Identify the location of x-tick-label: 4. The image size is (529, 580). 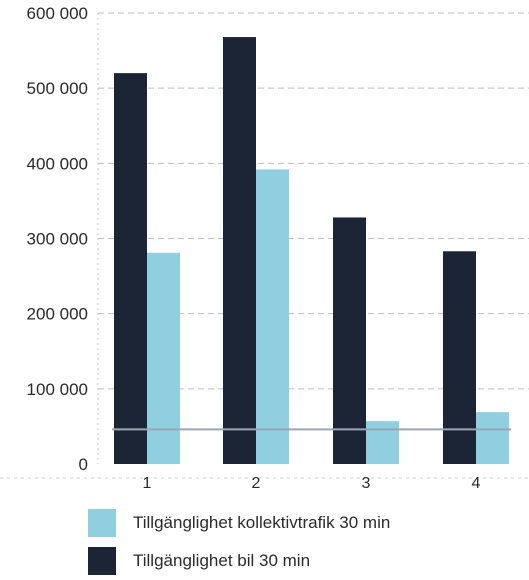
(476, 483).